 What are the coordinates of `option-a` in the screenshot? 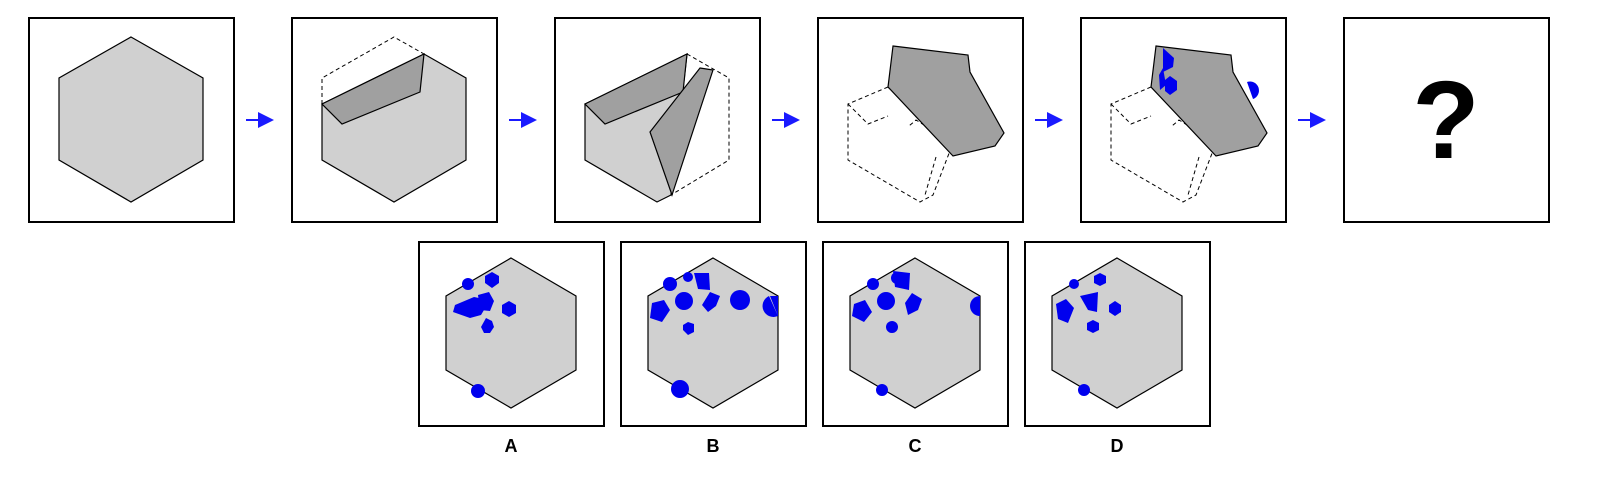 It's located at (511, 334).